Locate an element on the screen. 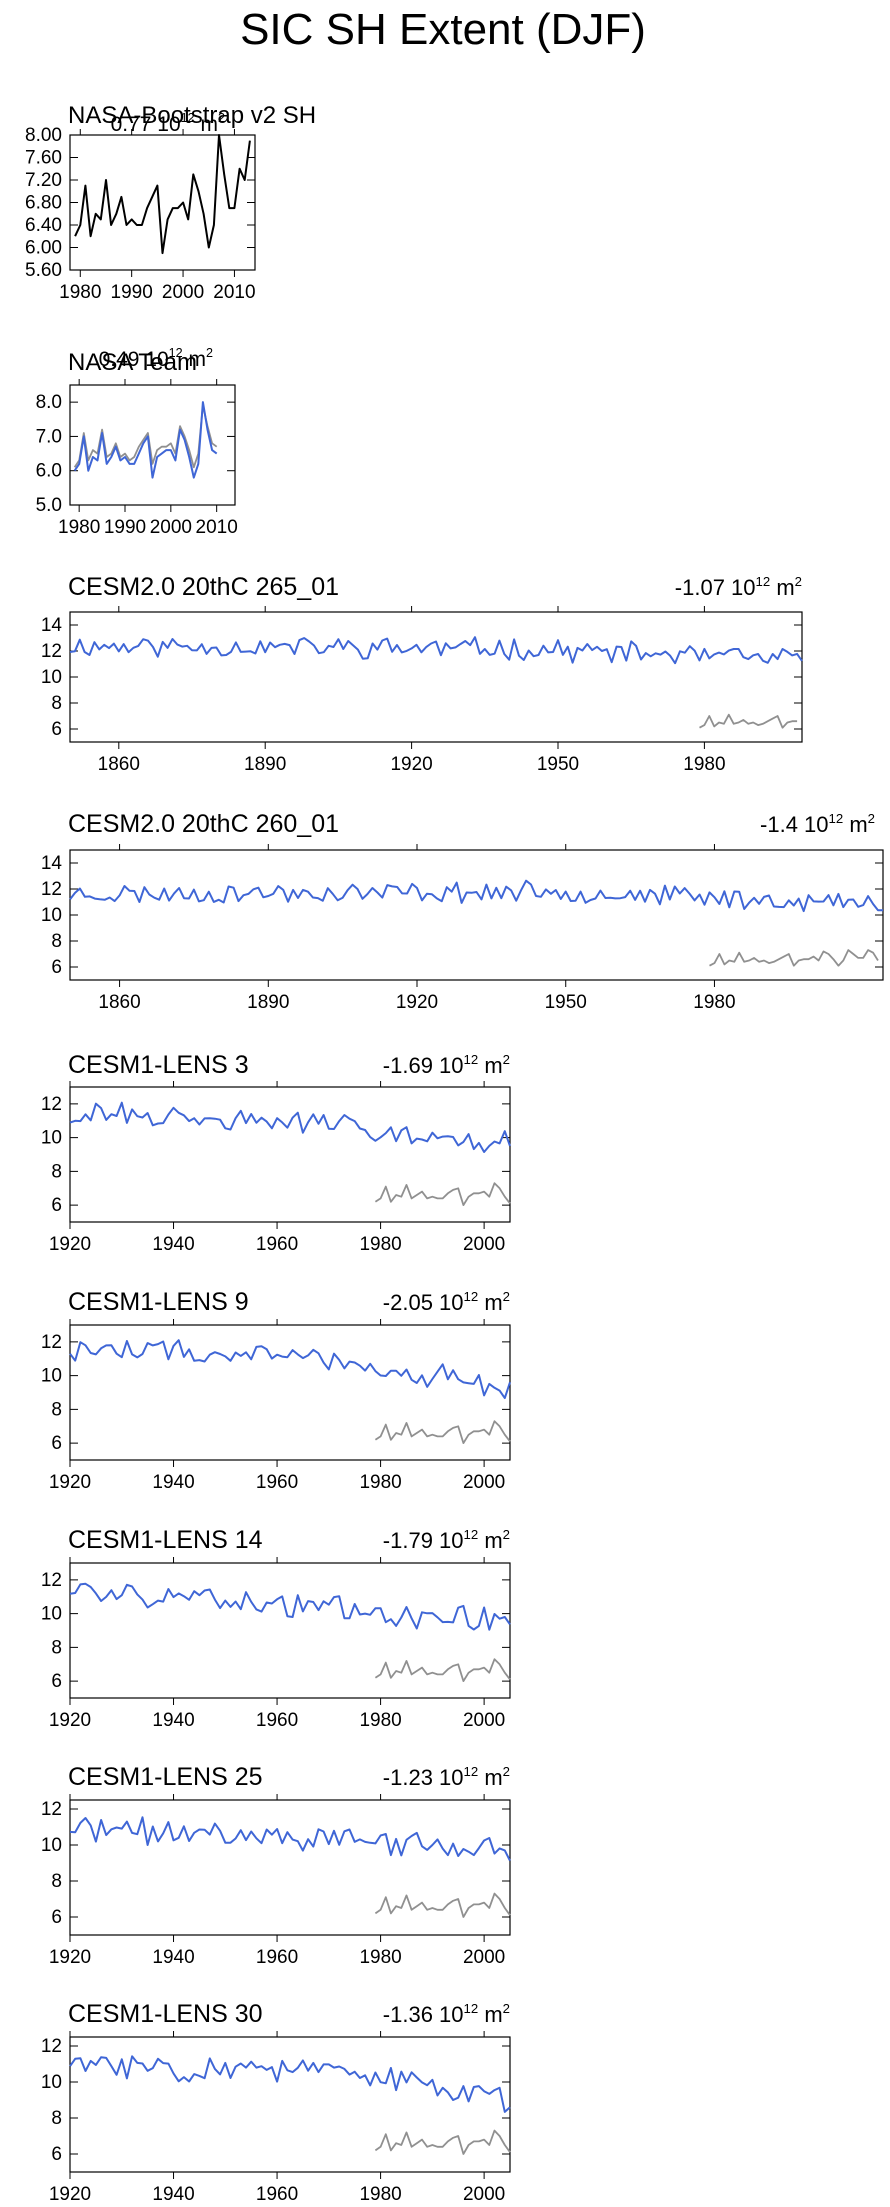 Image resolution: width=890 pixels, height=2207 pixels. x-tick-label: 1950 is located at coordinates (558, 764).